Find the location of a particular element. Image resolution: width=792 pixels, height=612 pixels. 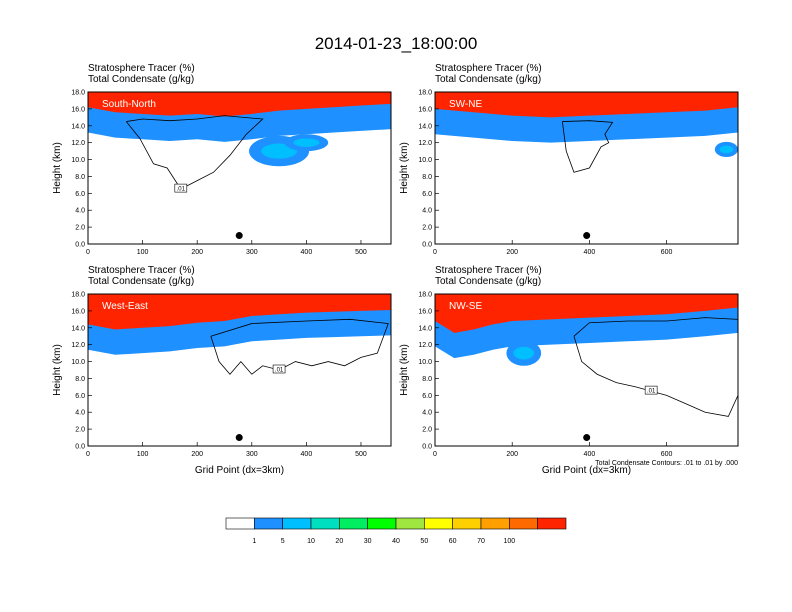

x-tick-label: 600 is located at coordinates (667, 454).